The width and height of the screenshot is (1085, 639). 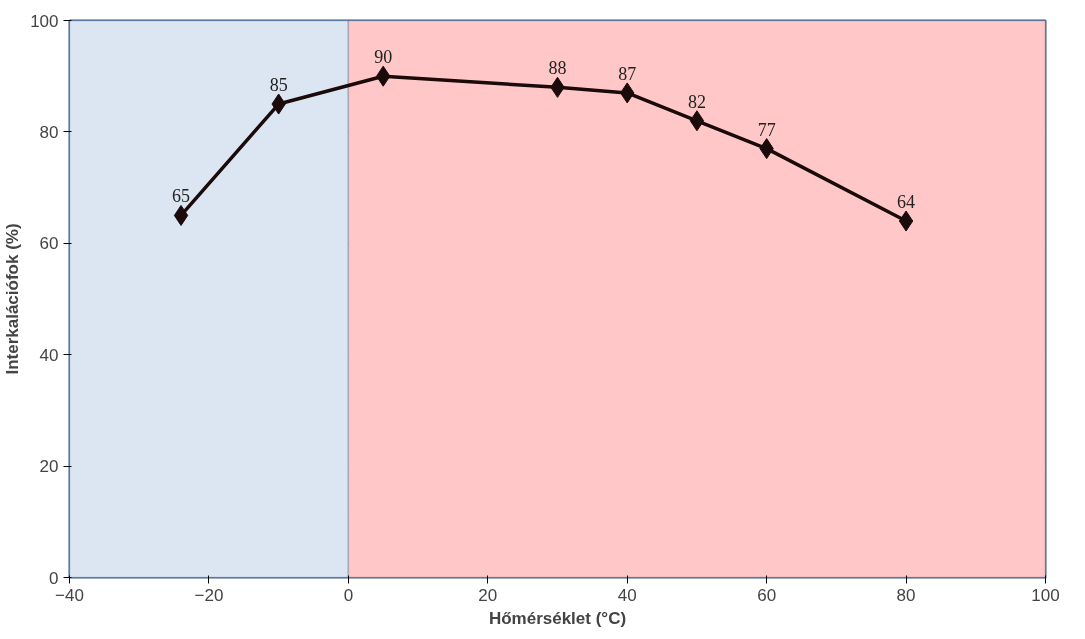 I want to click on y-tick-label: 40, so click(x=49, y=355).